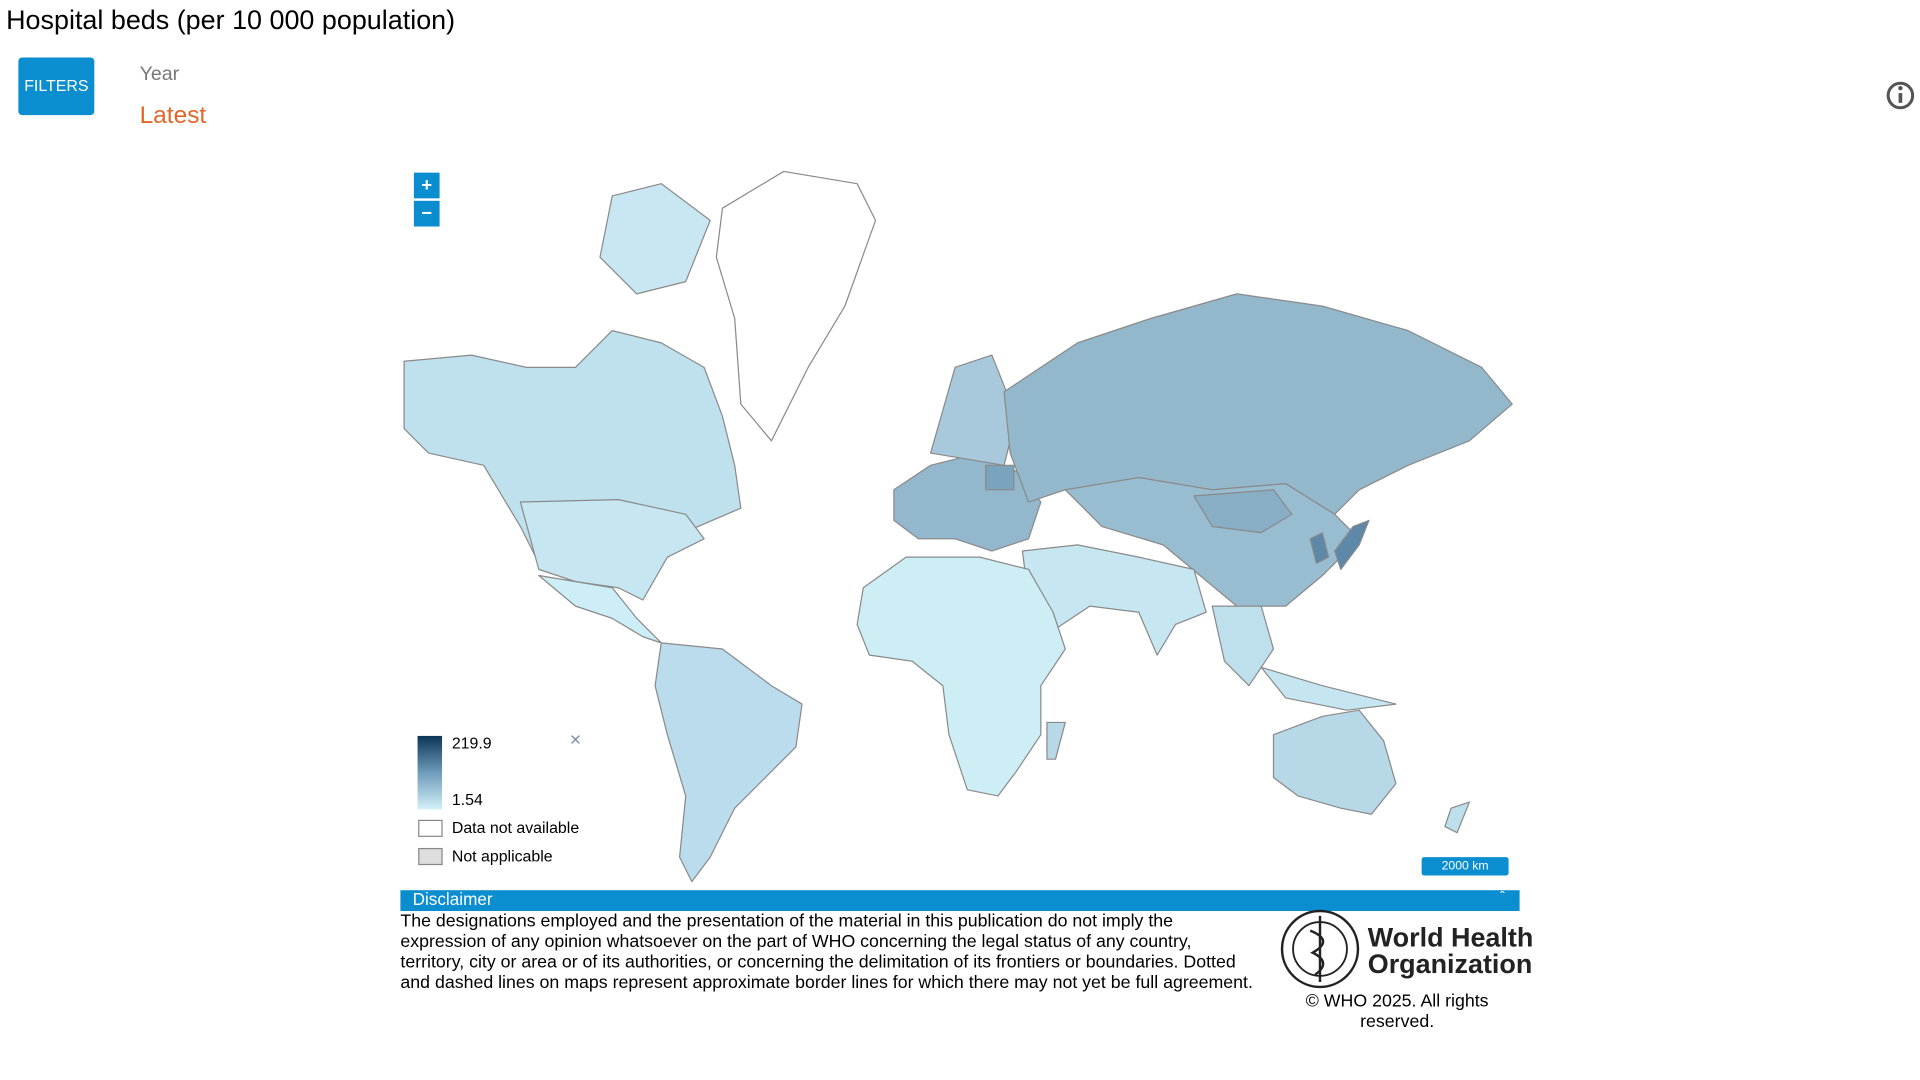 This screenshot has width=1920, height=1080. I want to click on zoom-out-button, so click(426, 213).